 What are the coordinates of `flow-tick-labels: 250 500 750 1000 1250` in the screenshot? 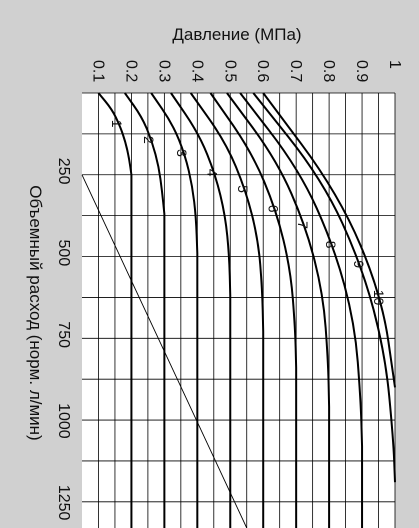 It's located at (63, 339).